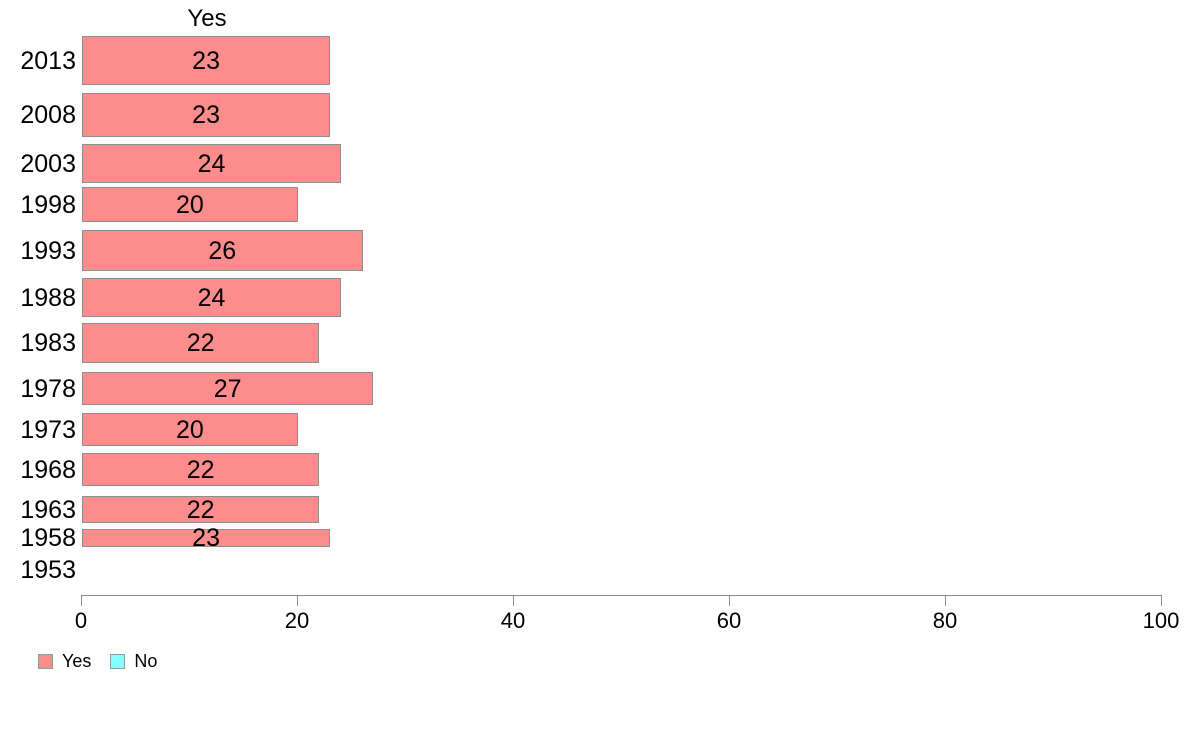  I want to click on x-axis-line, so click(621, 595).